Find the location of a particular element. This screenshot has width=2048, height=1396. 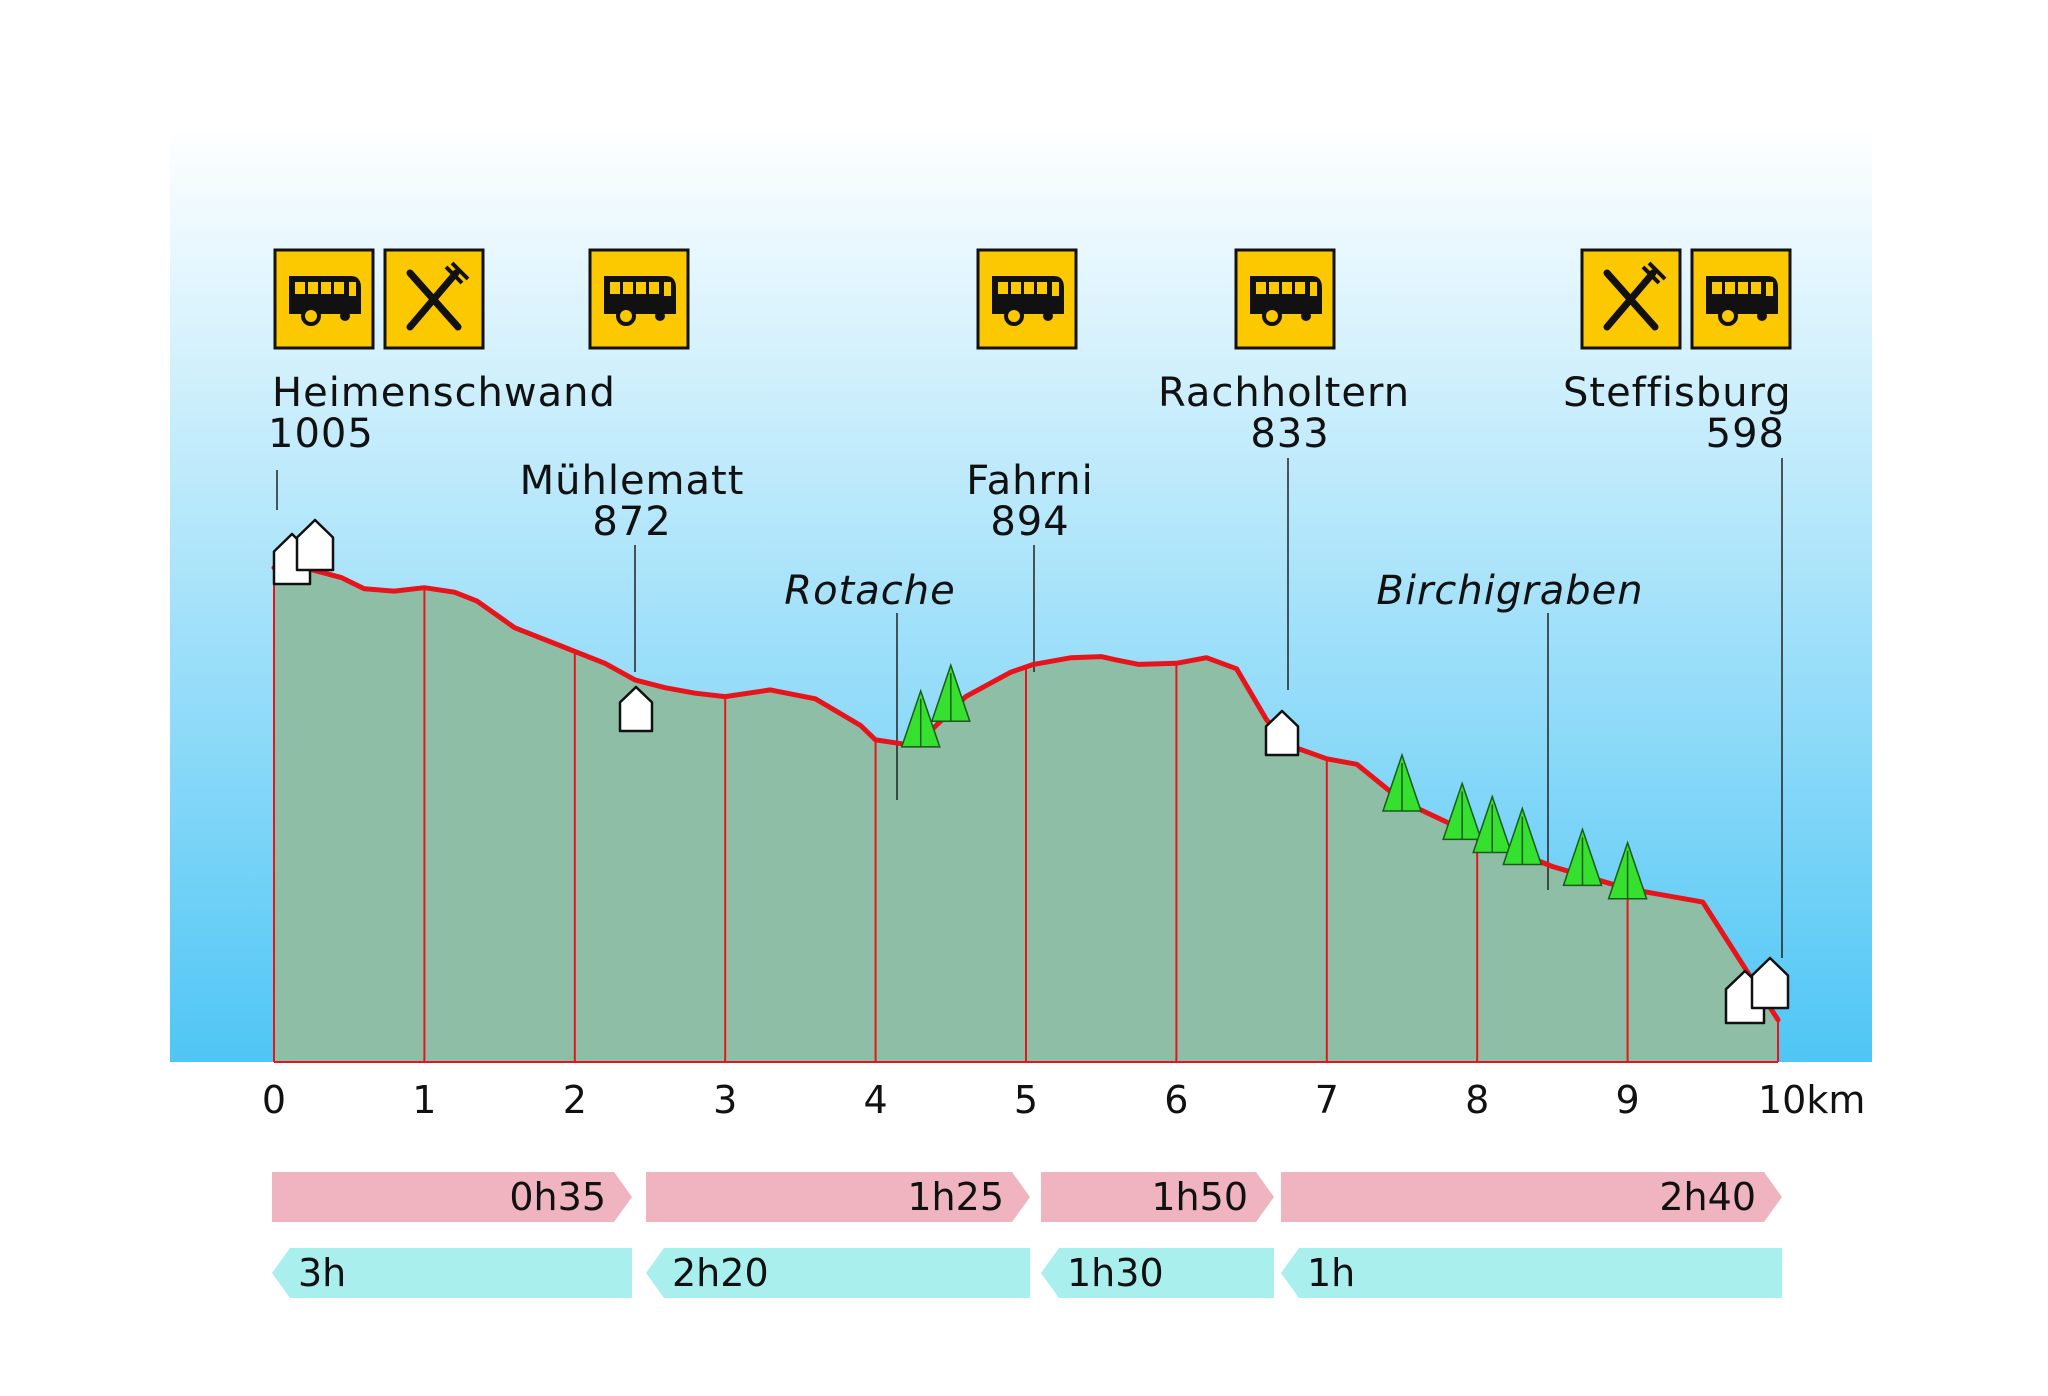

place-elevation: 1005 is located at coordinates (321, 434).